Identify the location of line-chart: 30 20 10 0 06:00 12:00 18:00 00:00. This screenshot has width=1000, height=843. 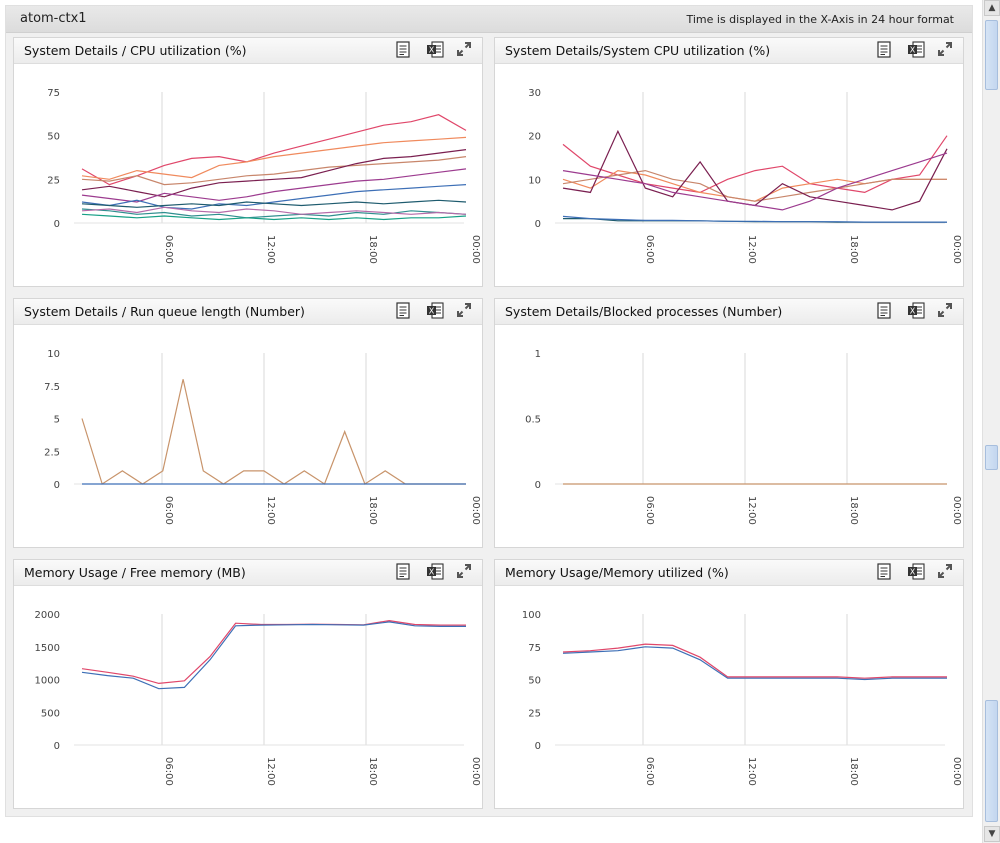
(745, 176).